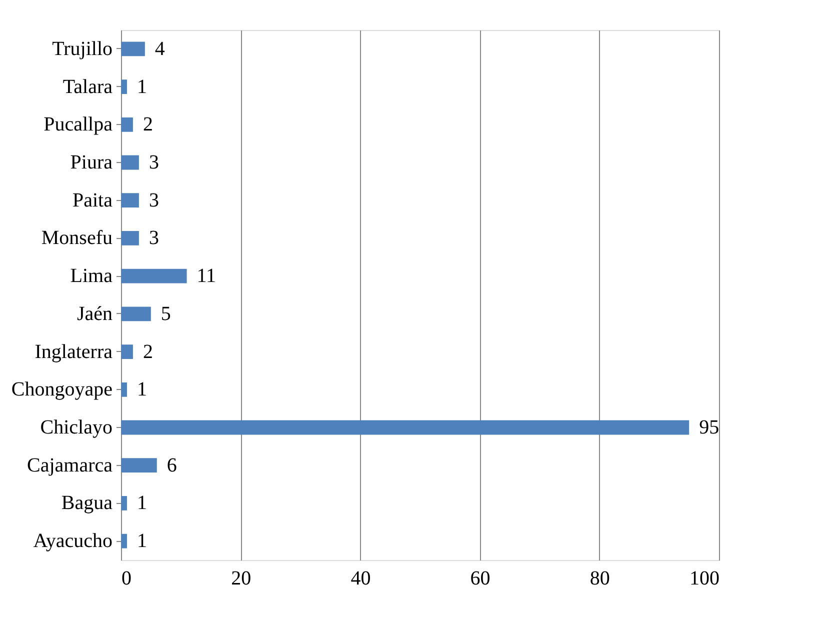 This screenshot has height=627, width=823. Describe the element at coordinates (709, 427) in the screenshot. I see `data-label: 95` at that location.